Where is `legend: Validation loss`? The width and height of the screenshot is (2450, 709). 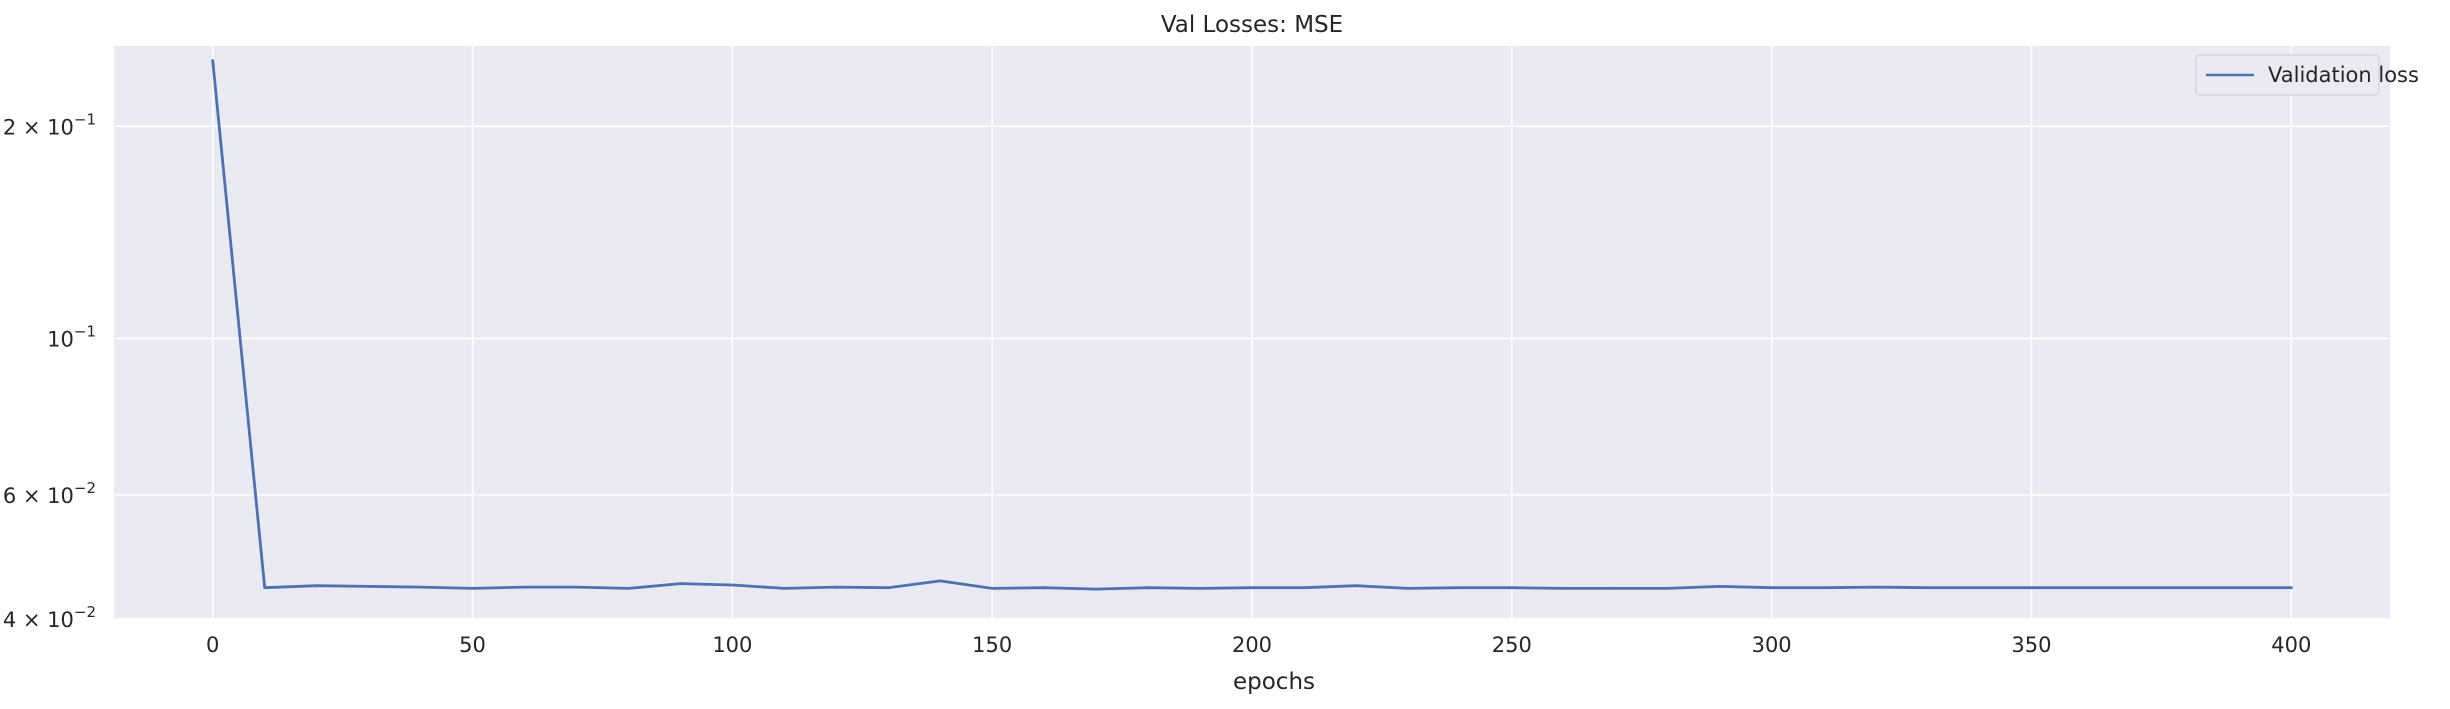
legend: Validation loss is located at coordinates (2307, 75).